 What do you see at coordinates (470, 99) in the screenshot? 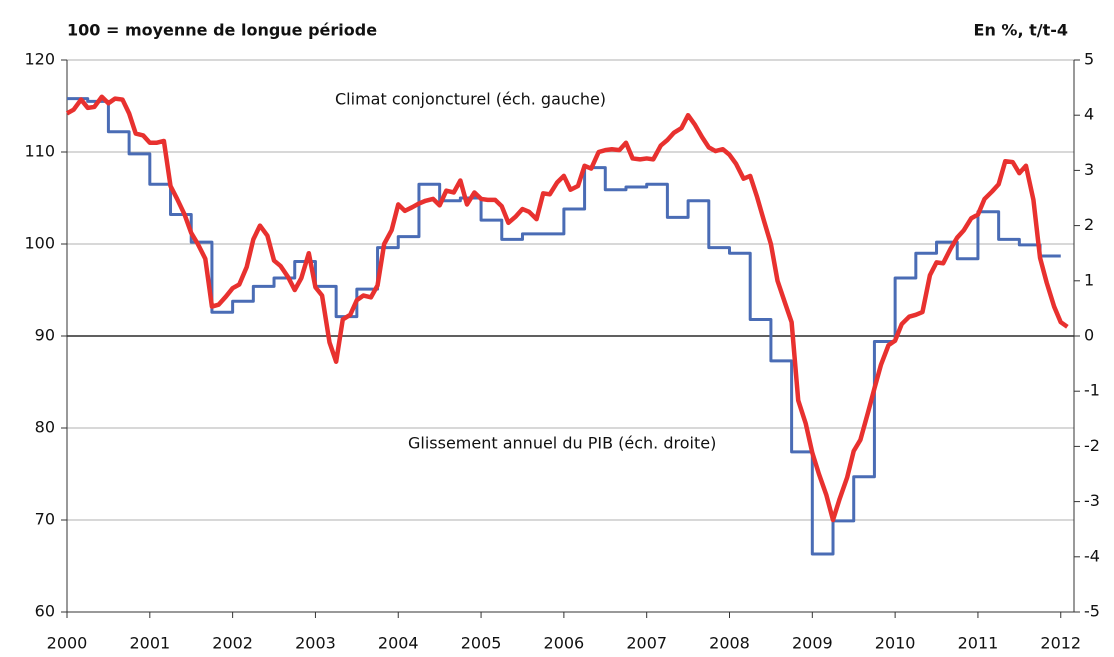
I see `annotation: Climat conjoncturel (éch. gauche)` at bounding box center [470, 99].